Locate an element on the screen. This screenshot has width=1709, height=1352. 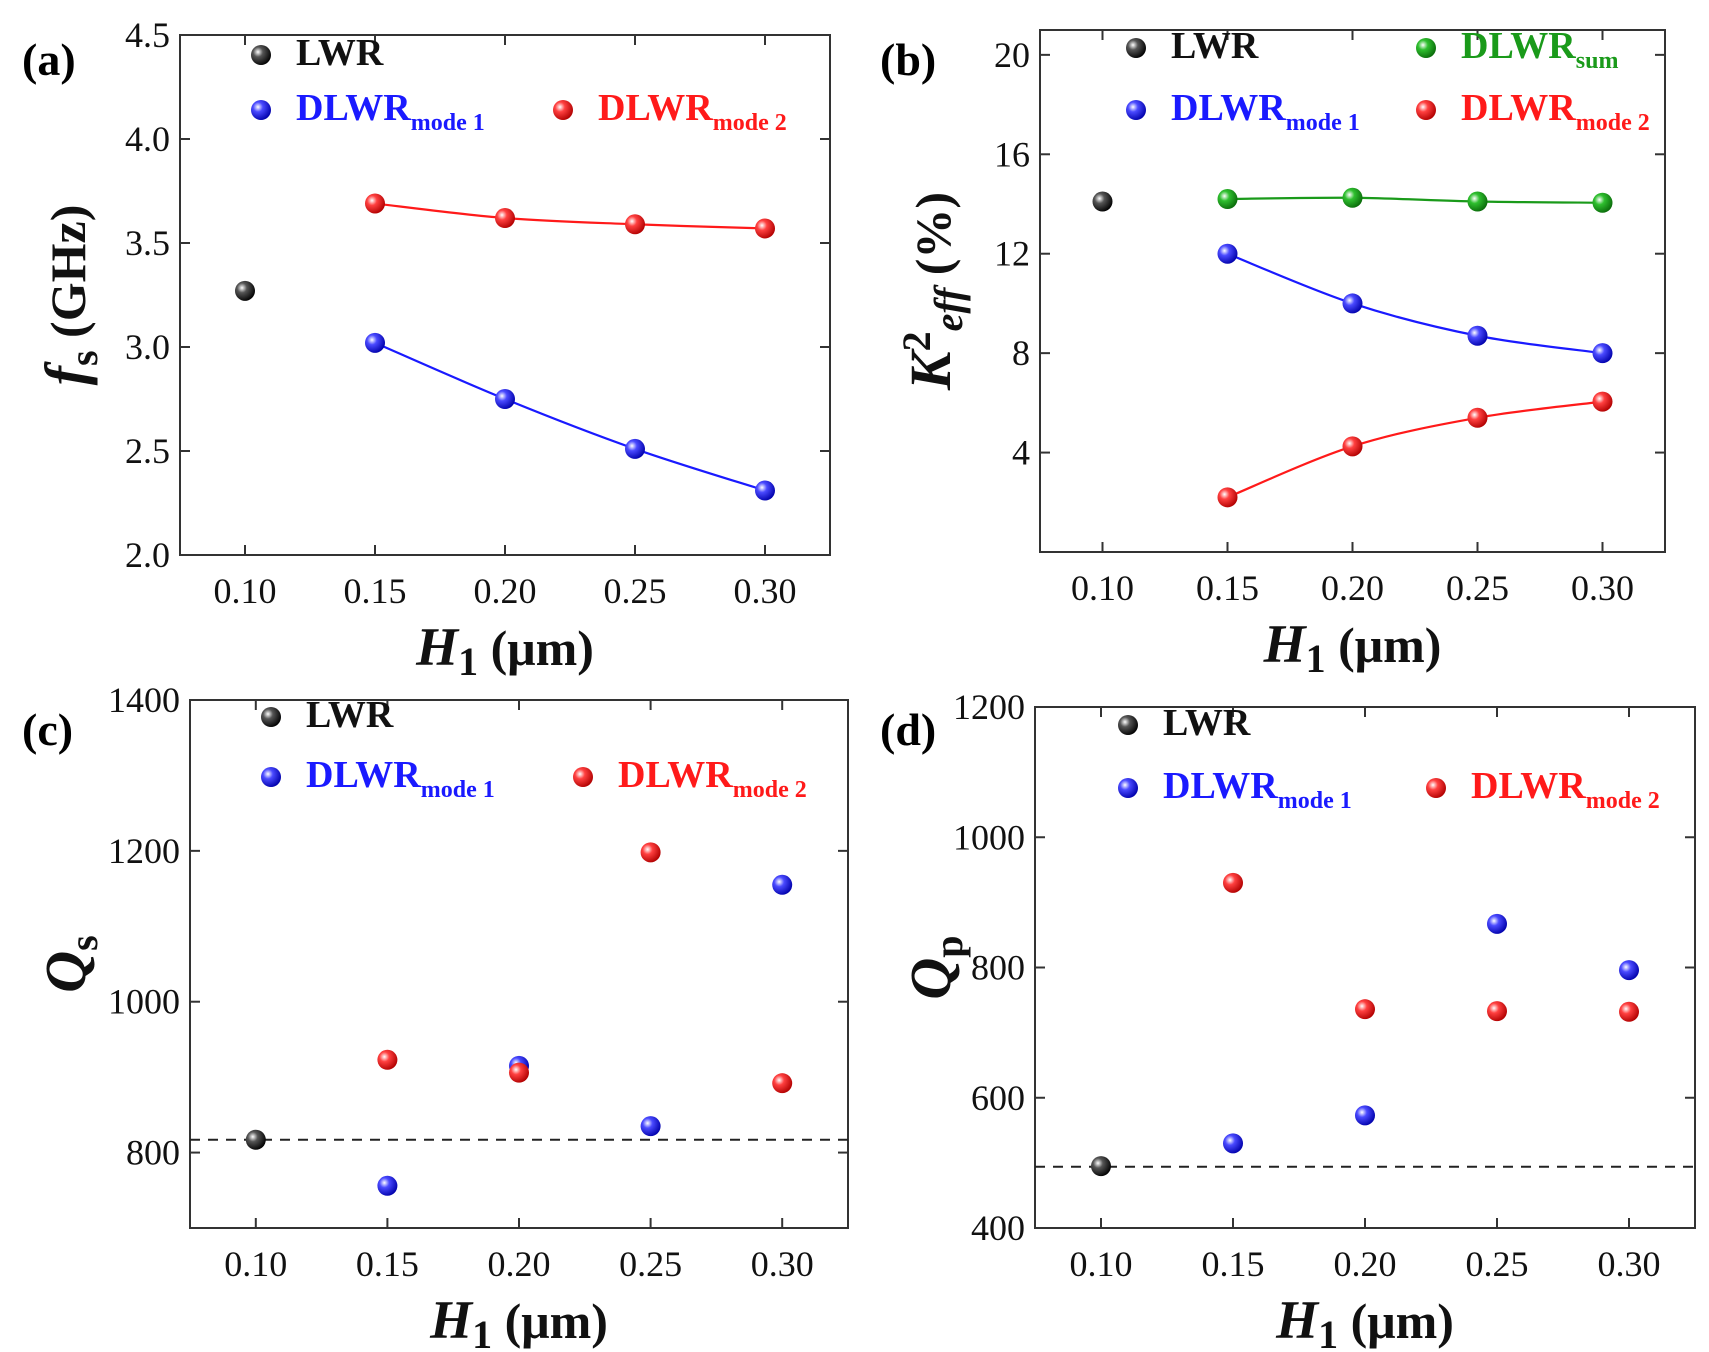
y-tick-label: 4.0 is located at coordinates (147, 139).